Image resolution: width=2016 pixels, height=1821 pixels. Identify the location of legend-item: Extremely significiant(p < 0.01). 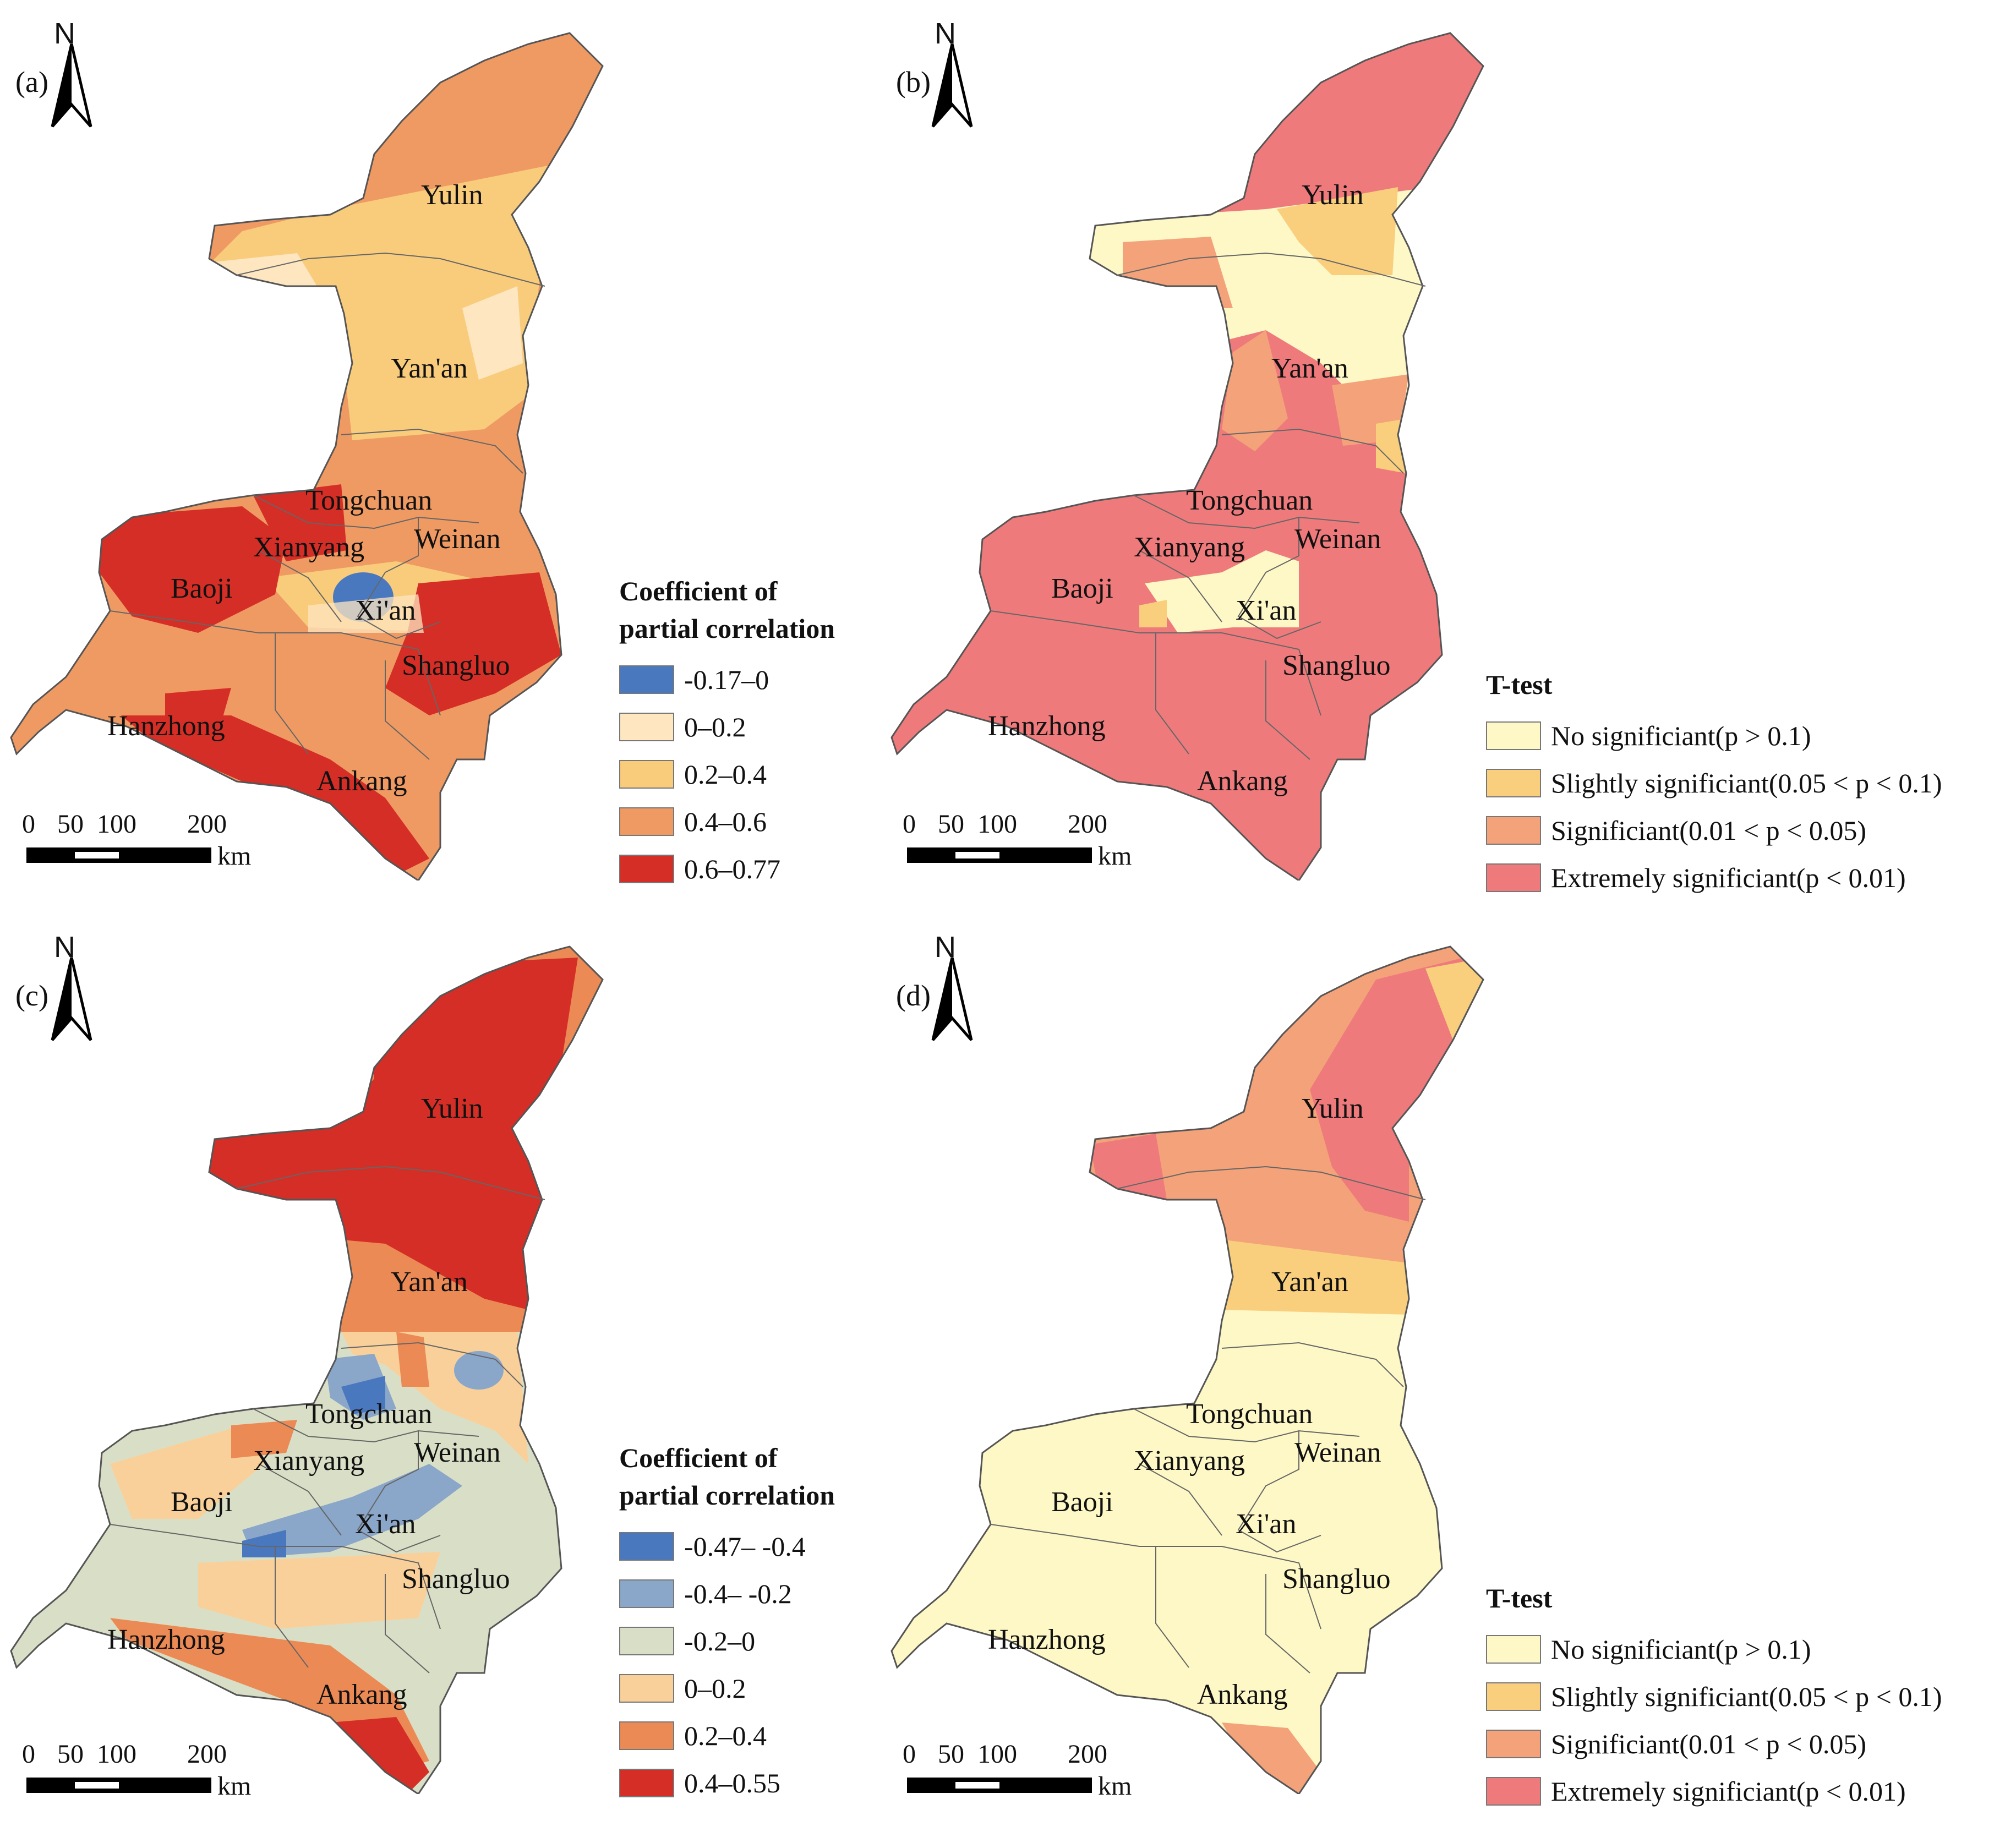
(1714, 877).